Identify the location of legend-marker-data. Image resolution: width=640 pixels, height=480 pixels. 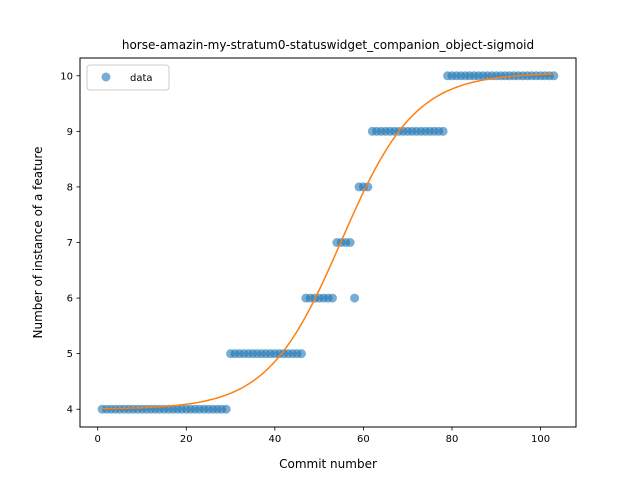
(106, 77).